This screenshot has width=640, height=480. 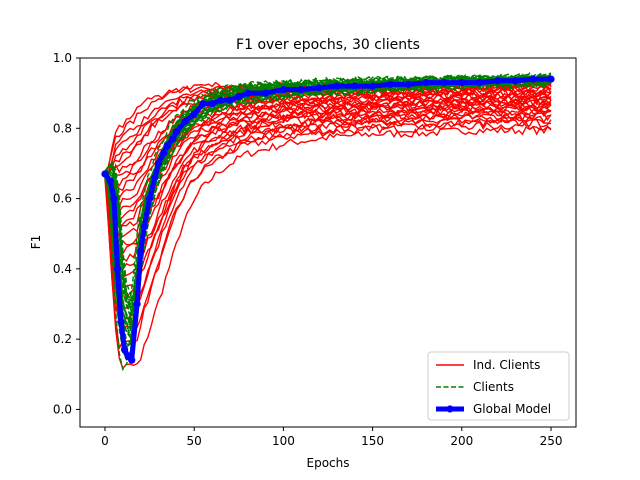 I want to click on x-axis-ticks: 0 50 100 150 200 250, so click(x=331, y=437).